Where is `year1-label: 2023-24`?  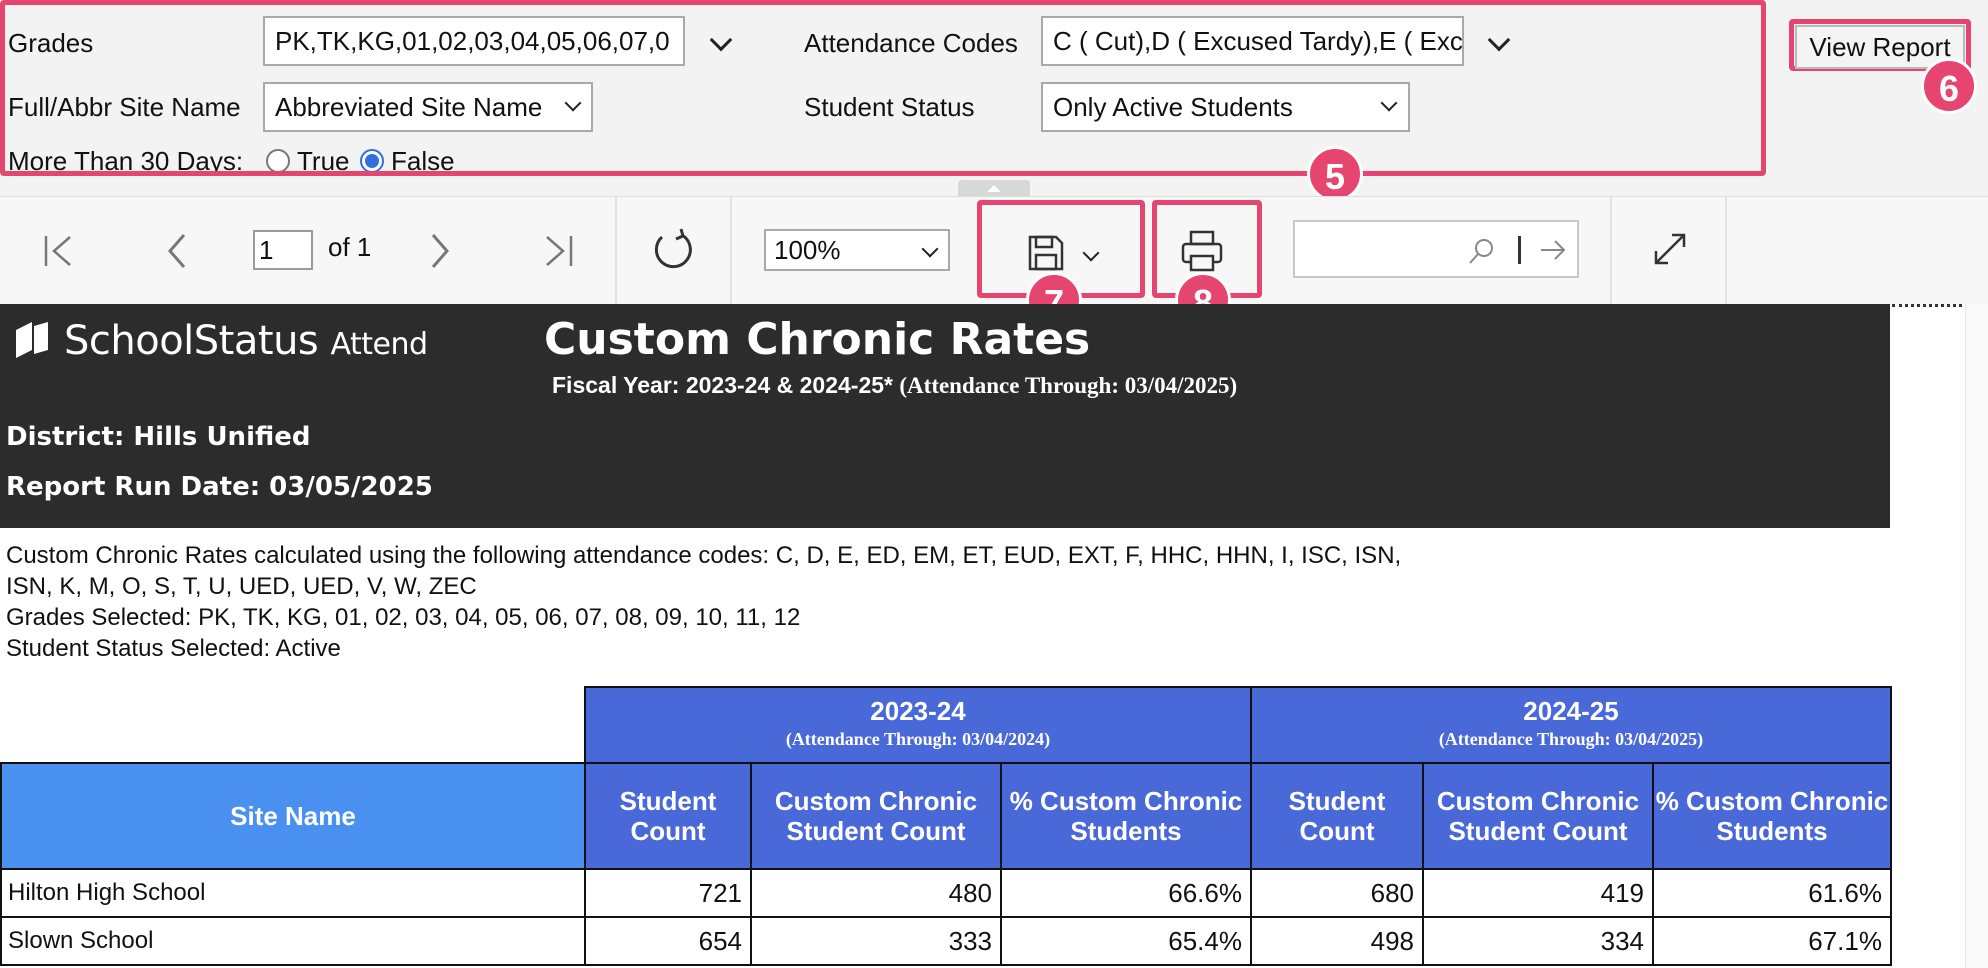 year1-label: 2023-24 is located at coordinates (918, 711).